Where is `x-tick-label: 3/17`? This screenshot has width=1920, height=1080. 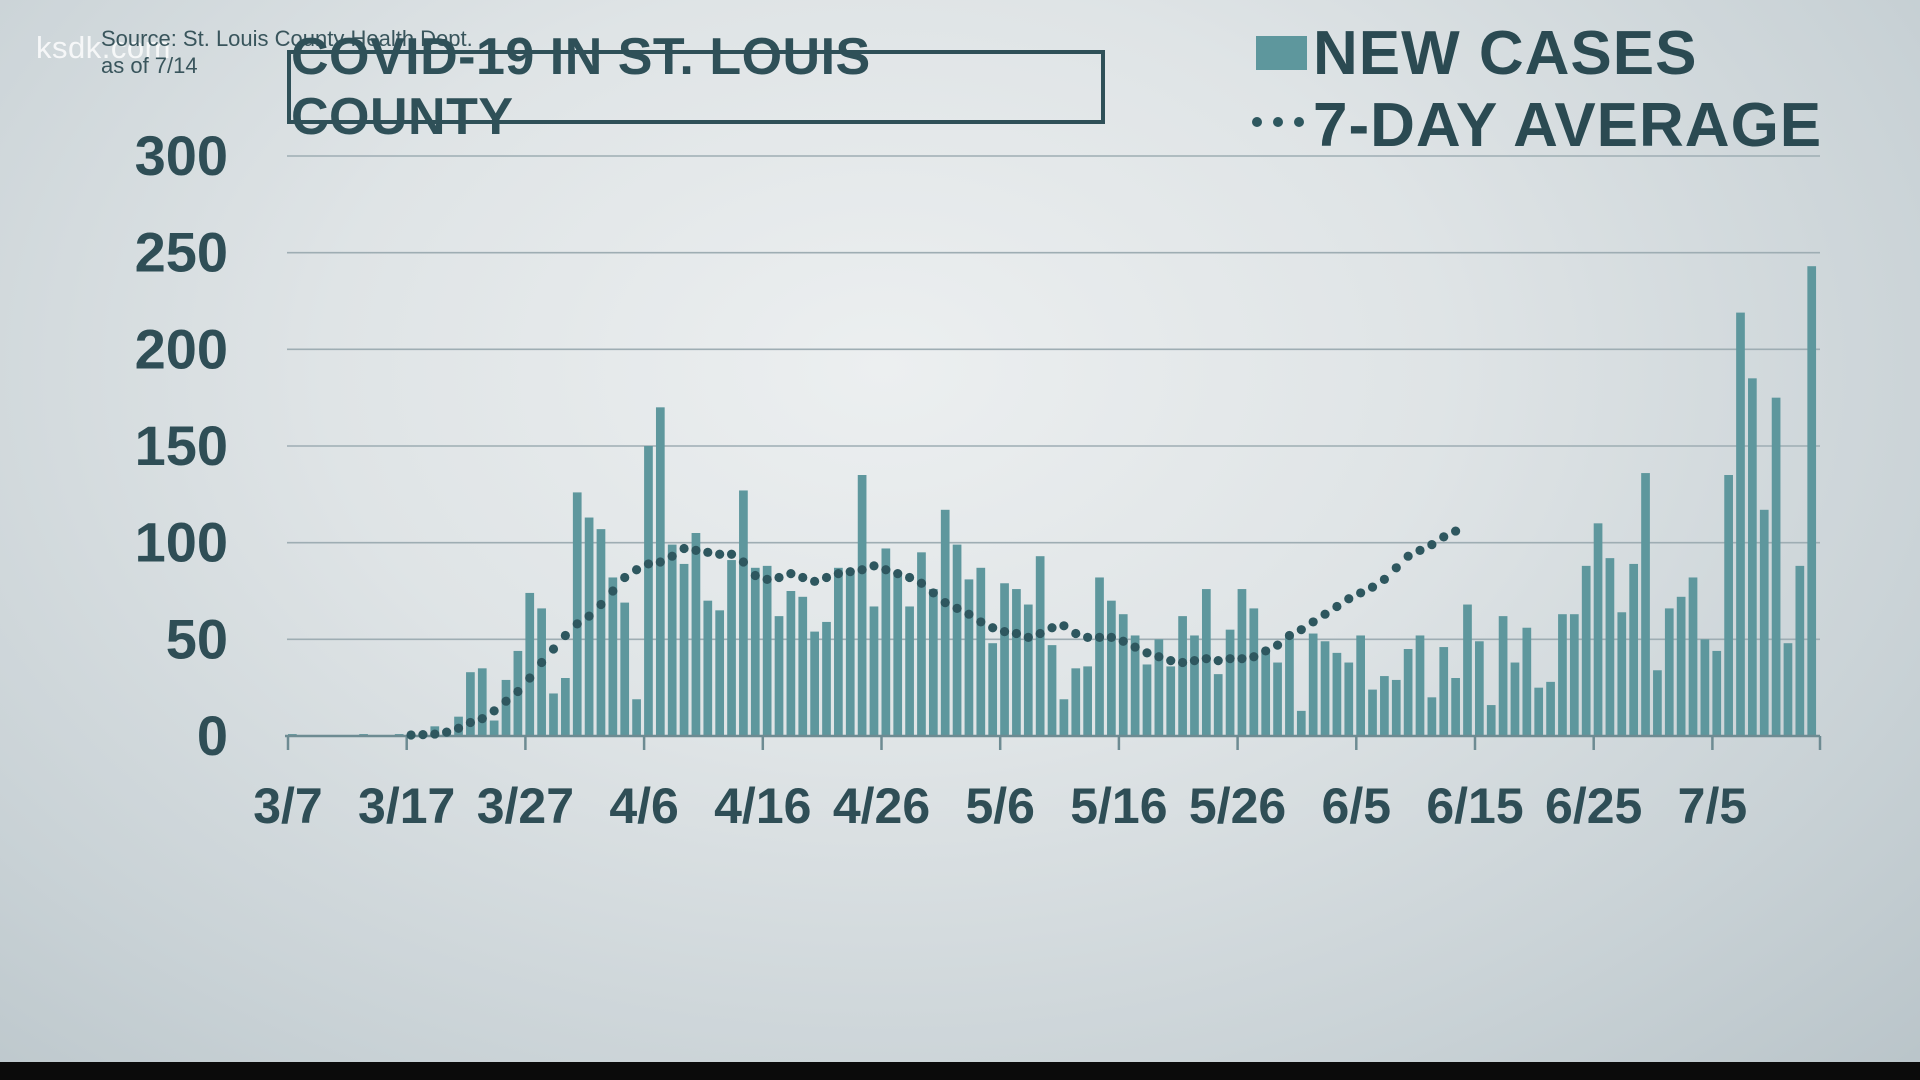 x-tick-label: 3/17 is located at coordinates (406, 806).